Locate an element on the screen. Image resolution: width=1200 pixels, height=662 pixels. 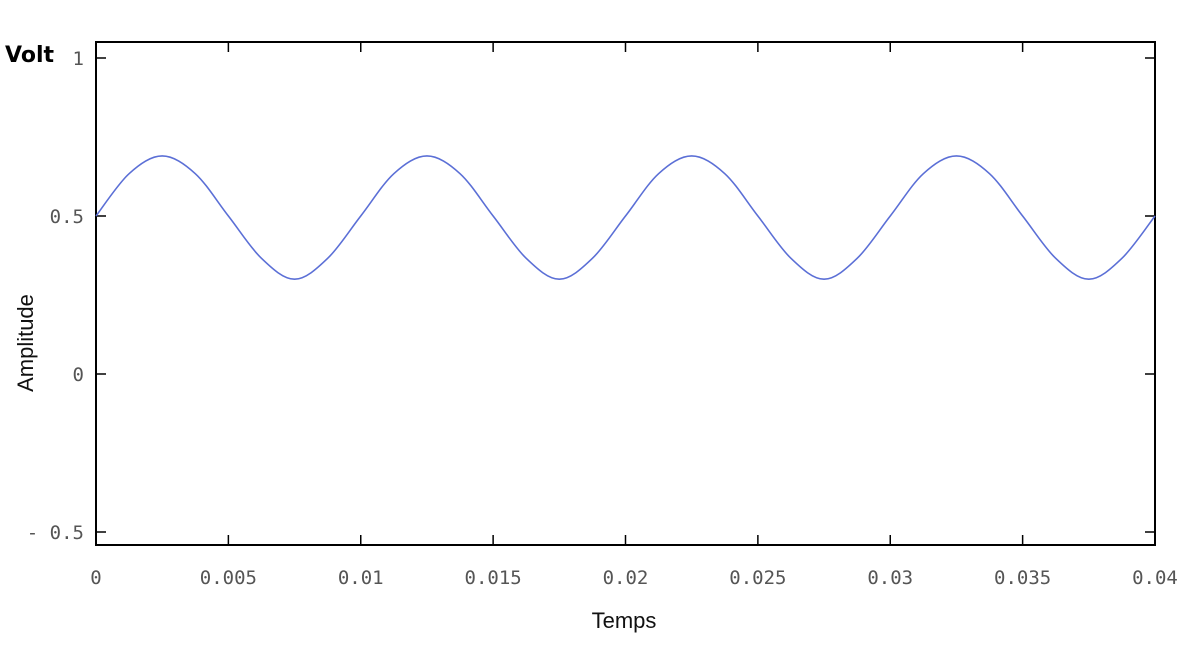
x-axis-title: Temps is located at coordinates (624, 620).